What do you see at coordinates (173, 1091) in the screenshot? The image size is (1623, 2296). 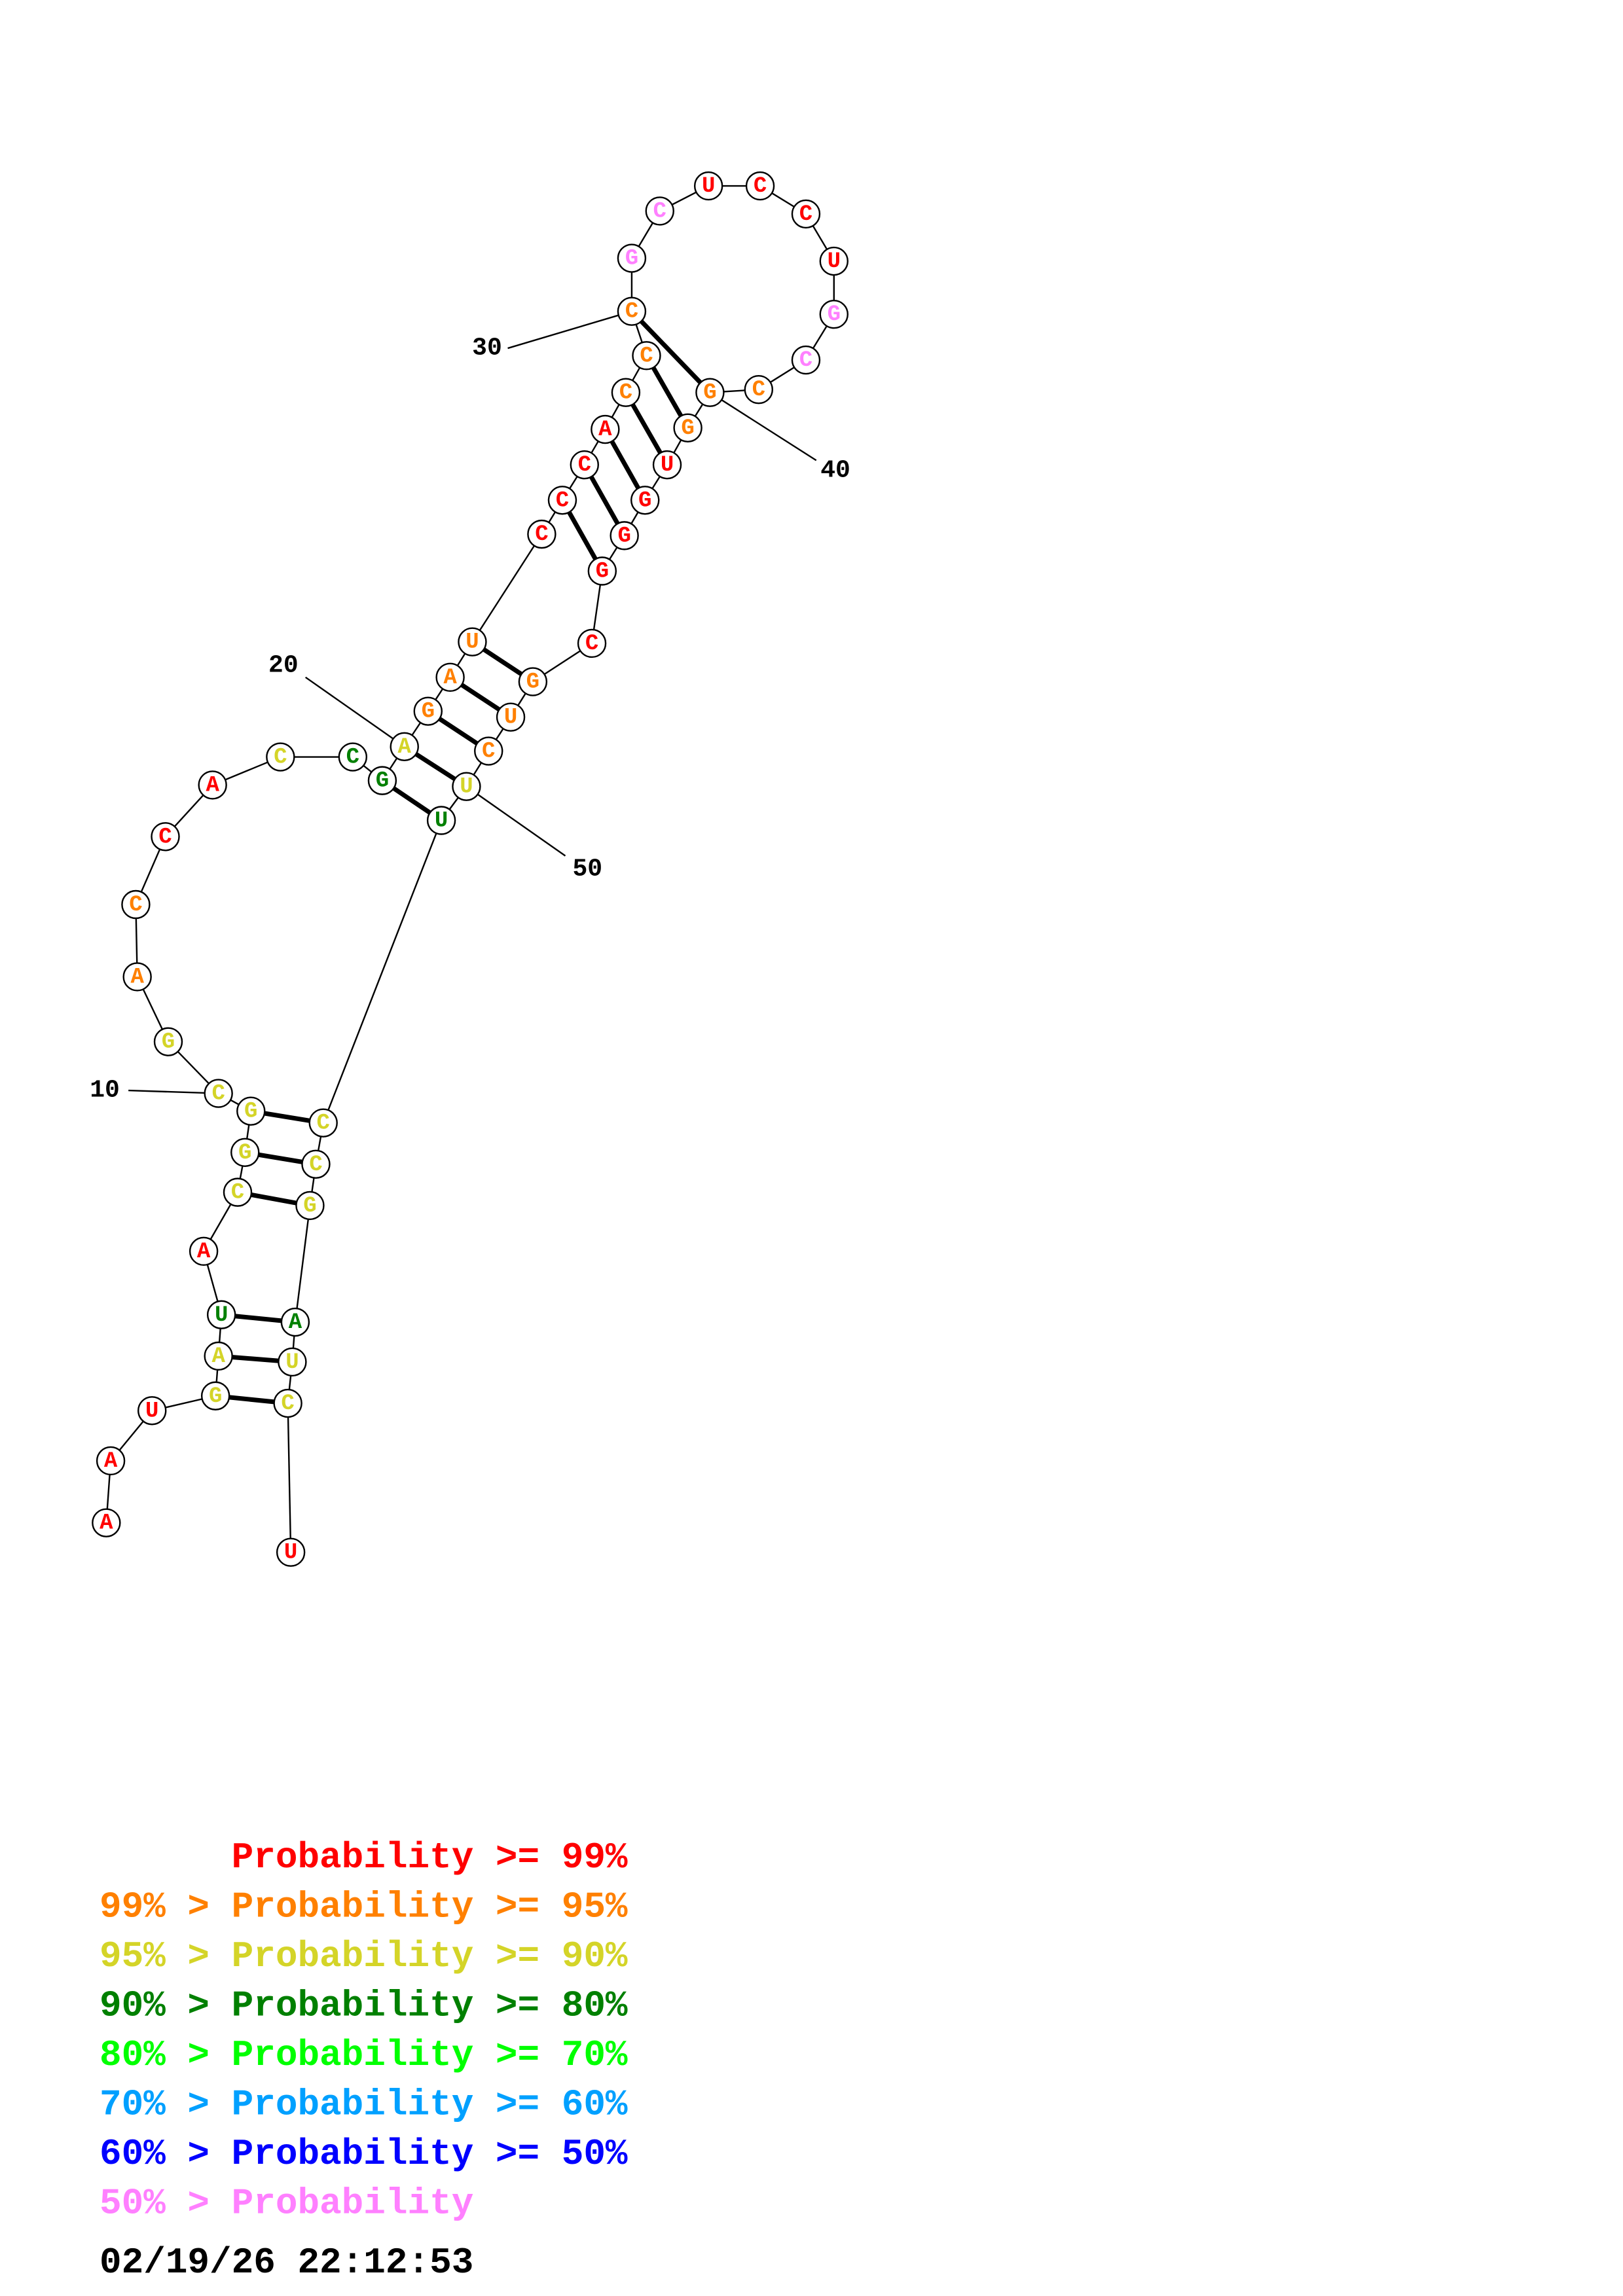 I see `position-tick-line` at bounding box center [173, 1091].